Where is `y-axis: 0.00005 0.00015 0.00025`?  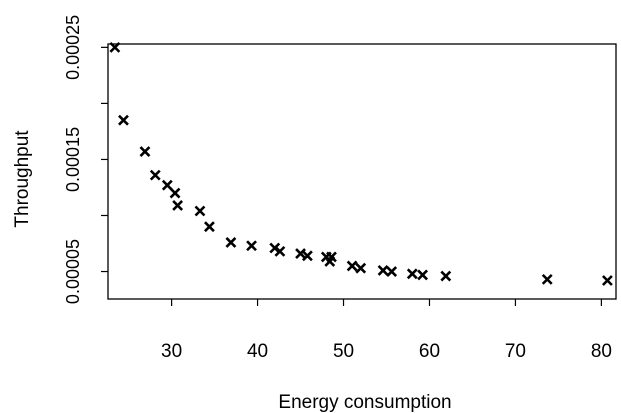 y-axis: 0.00005 0.00015 0.00025 is located at coordinates (85, 159).